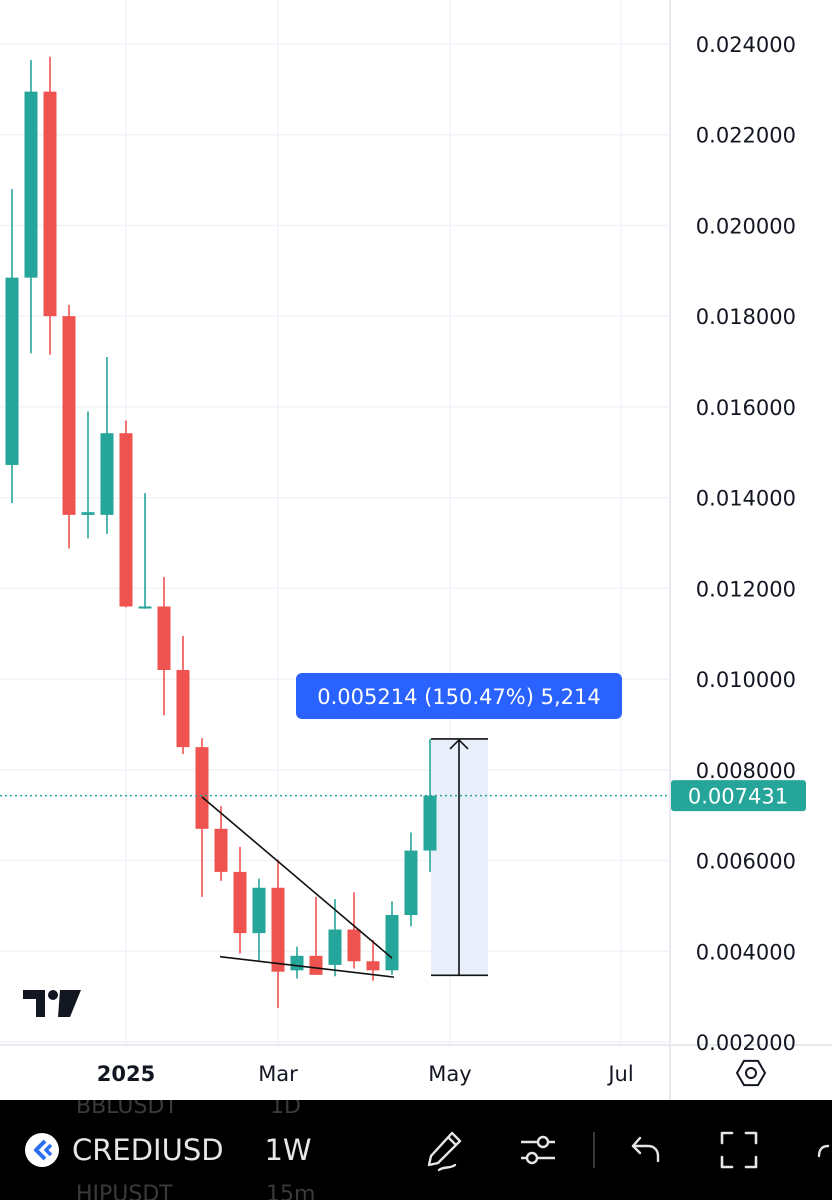 The width and height of the screenshot is (832, 1200). I want to click on current-price-tag, so click(738, 796).